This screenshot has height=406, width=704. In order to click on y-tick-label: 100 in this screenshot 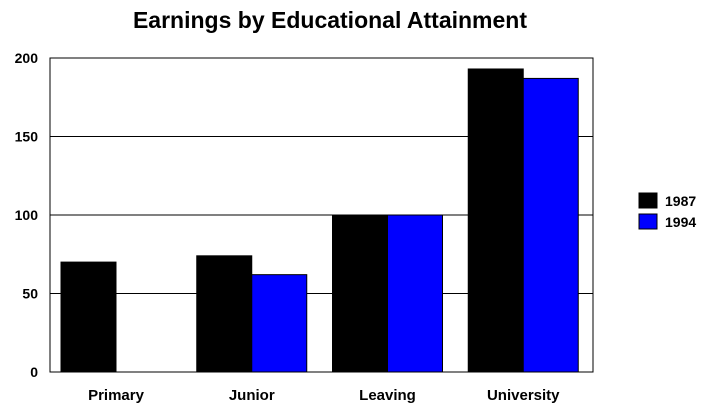, I will do `click(27, 215)`.